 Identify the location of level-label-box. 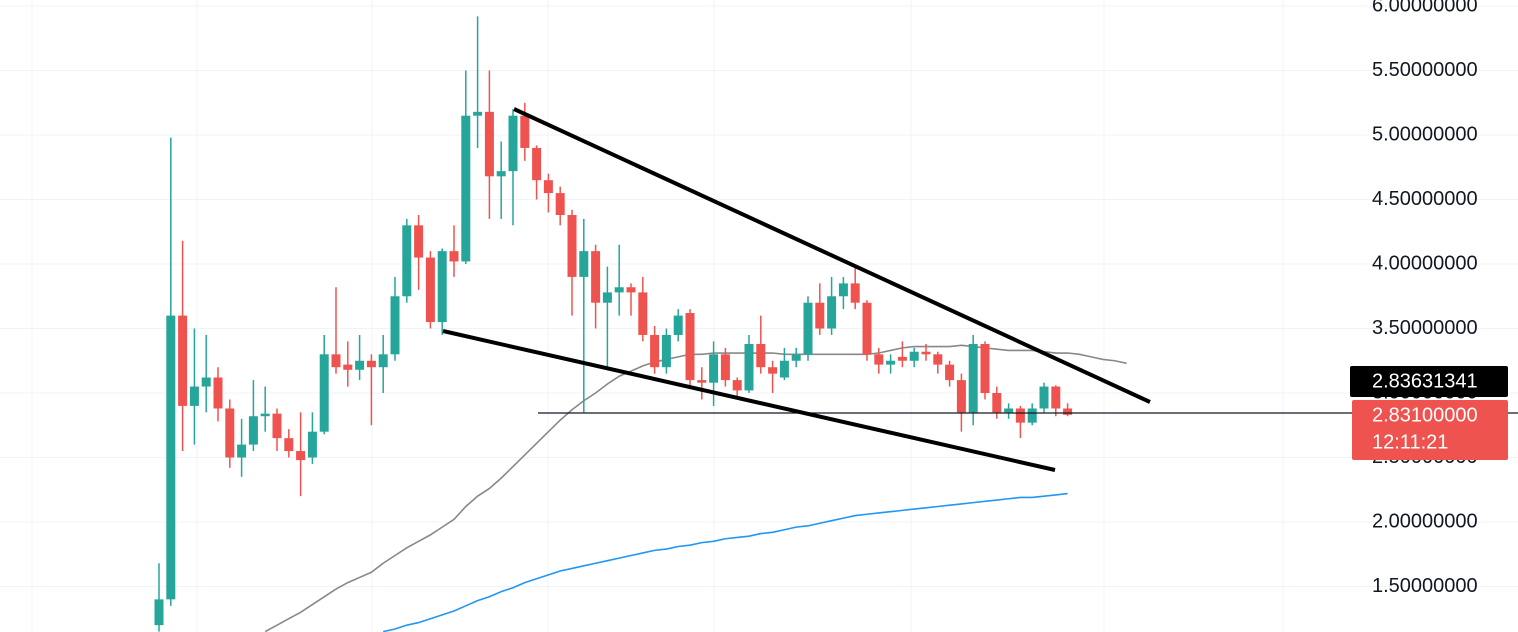
(1429, 381).